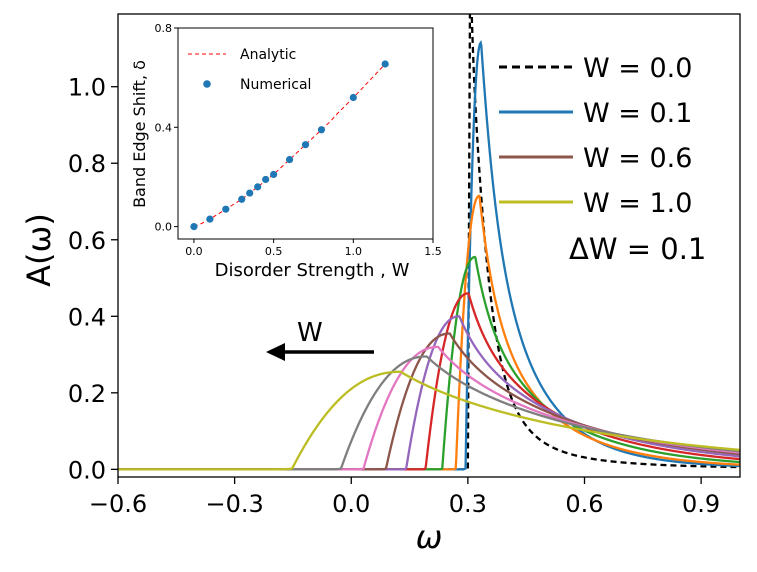 The height and width of the screenshot is (572, 757). Describe the element at coordinates (701, 504) in the screenshot. I see `main-x-tick-label: 0.9` at that location.